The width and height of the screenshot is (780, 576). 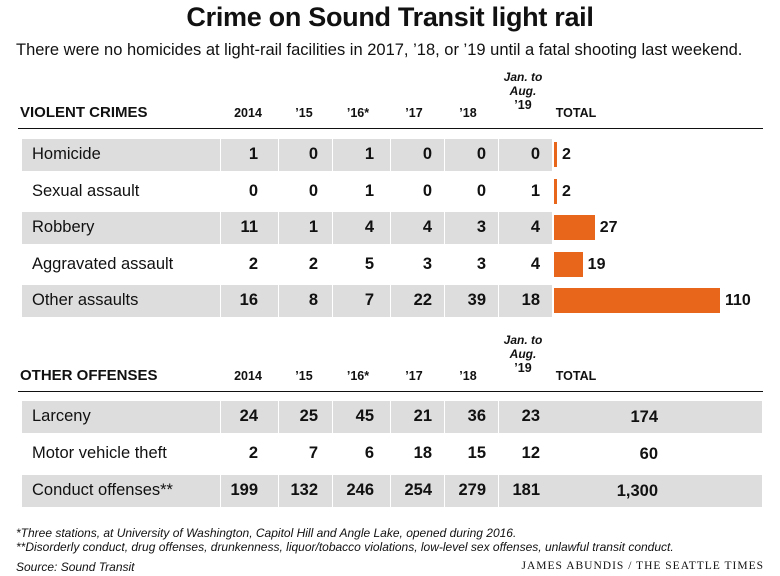 I want to click on total-value: 27, so click(x=608, y=227).